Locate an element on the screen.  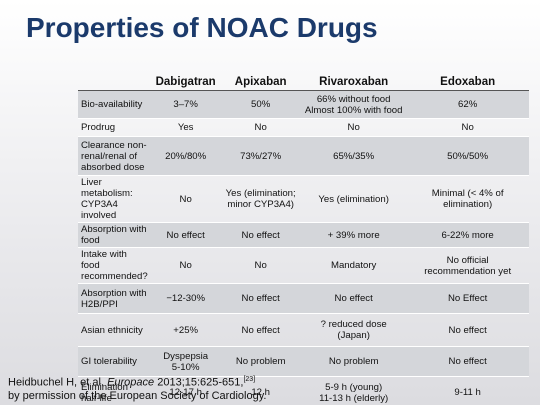
table-cell: Yes is located at coordinates (185, 127).